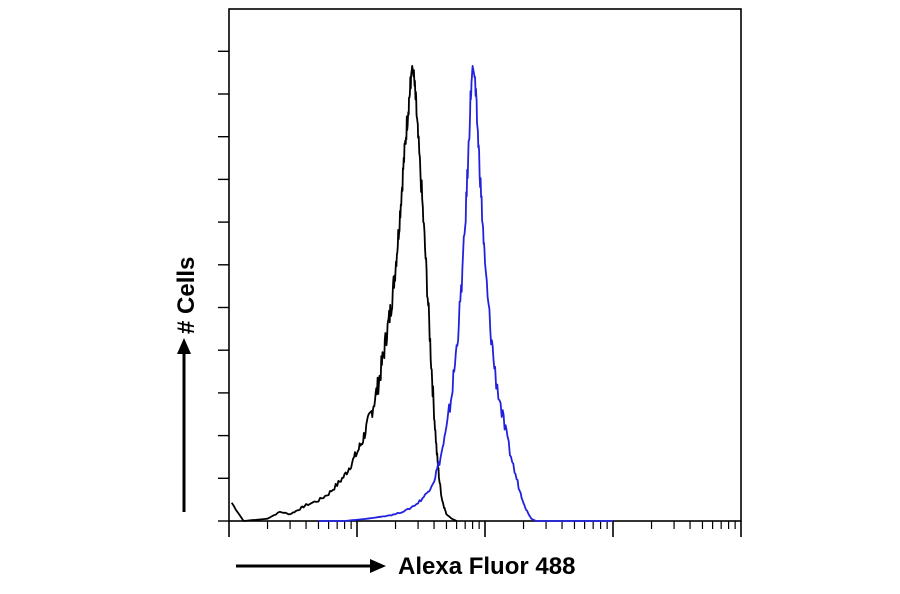 This screenshot has height=594, width=900. What do you see at coordinates (223, 286) in the screenshot?
I see `y-axis-ticks` at bounding box center [223, 286].